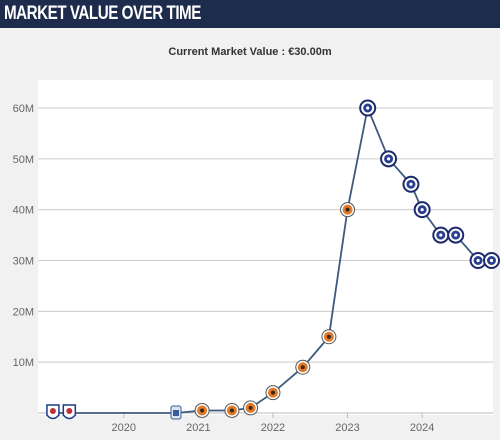  Describe the element at coordinates (23, 211) in the screenshot. I see `y-tick-label: 40M` at that location.